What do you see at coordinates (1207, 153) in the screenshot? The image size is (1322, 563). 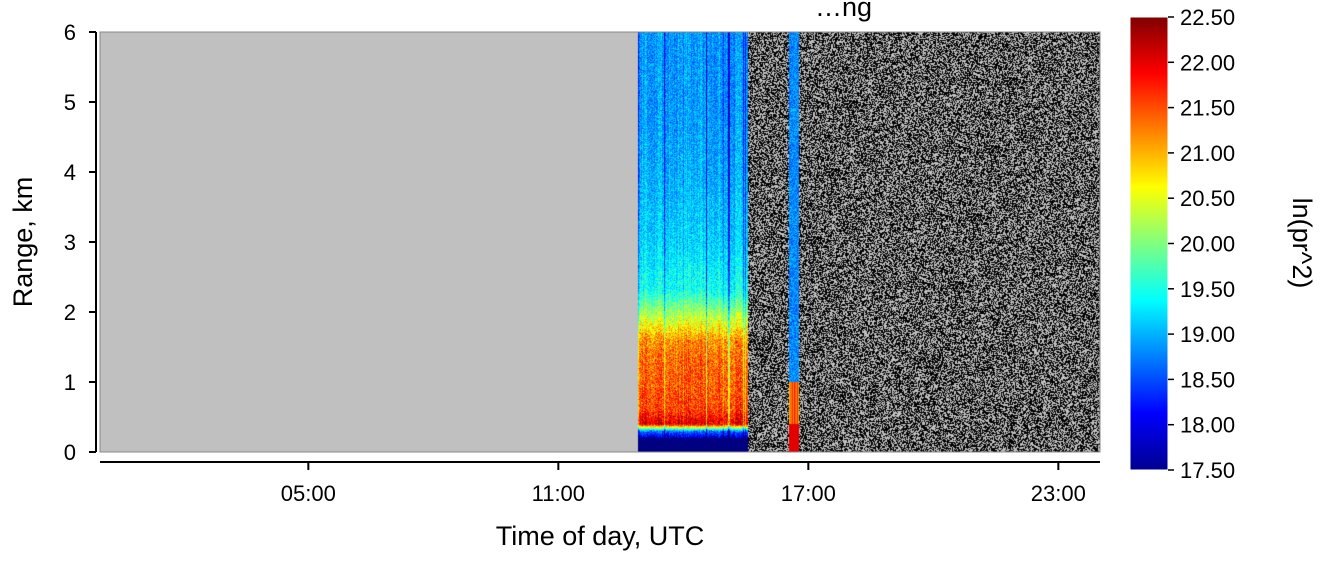 I see `colorbar-tick-label: 21.00` at bounding box center [1207, 153].